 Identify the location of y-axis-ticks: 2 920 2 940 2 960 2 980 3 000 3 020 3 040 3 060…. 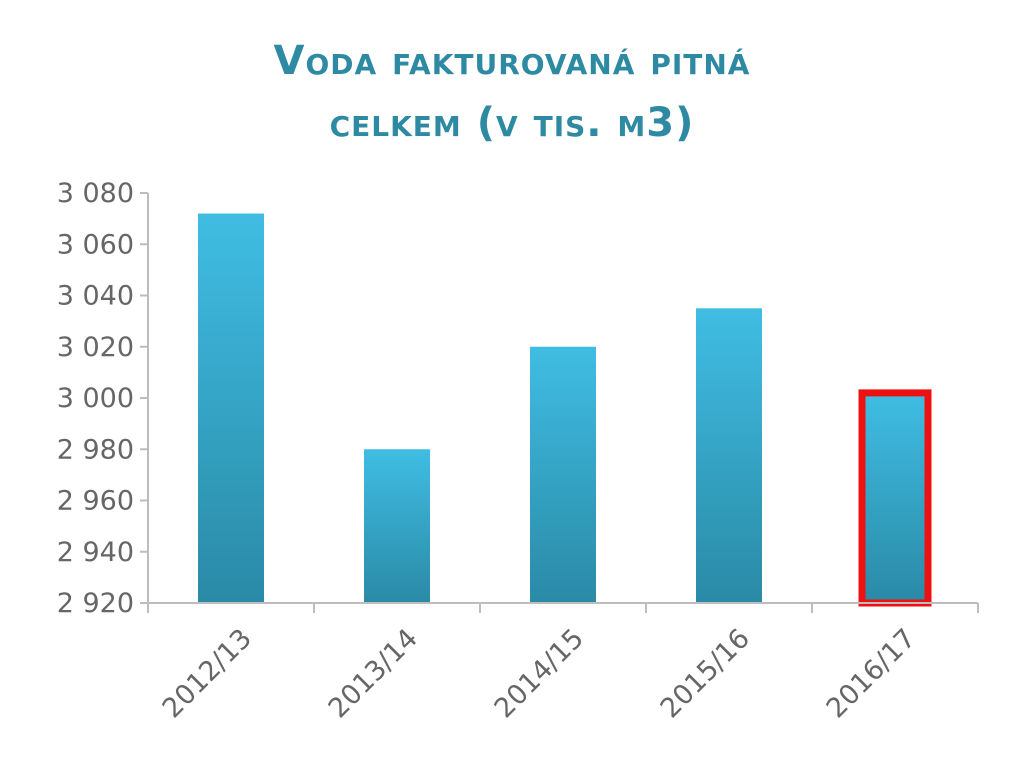
(102, 398).